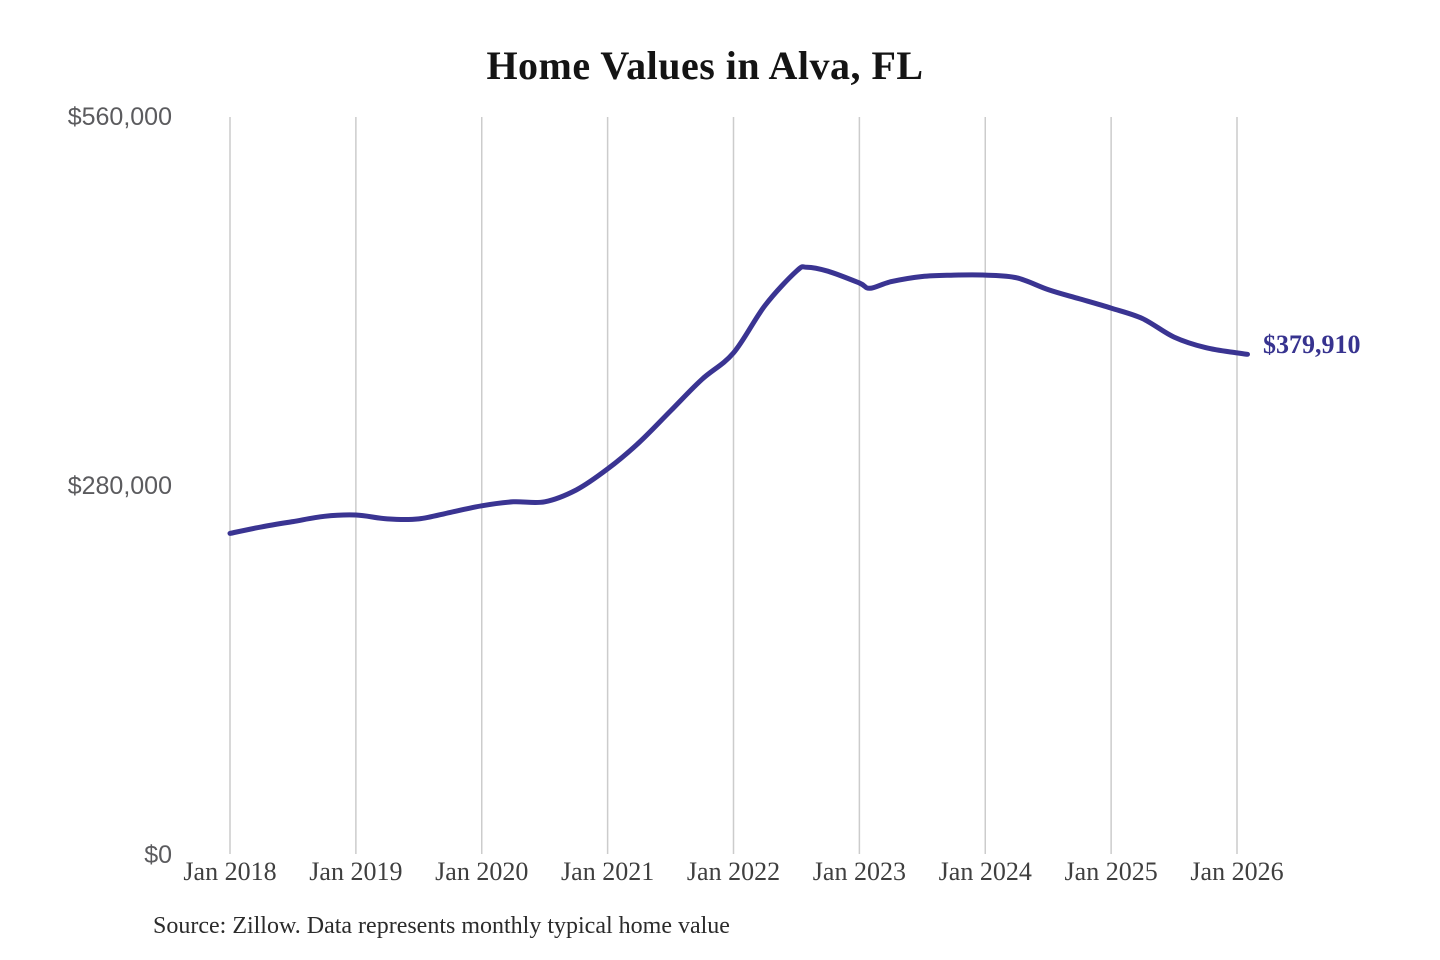 The height and width of the screenshot is (960, 1440). Describe the element at coordinates (482, 871) in the screenshot. I see `x-axis-tick-label: Jan 2020` at that location.